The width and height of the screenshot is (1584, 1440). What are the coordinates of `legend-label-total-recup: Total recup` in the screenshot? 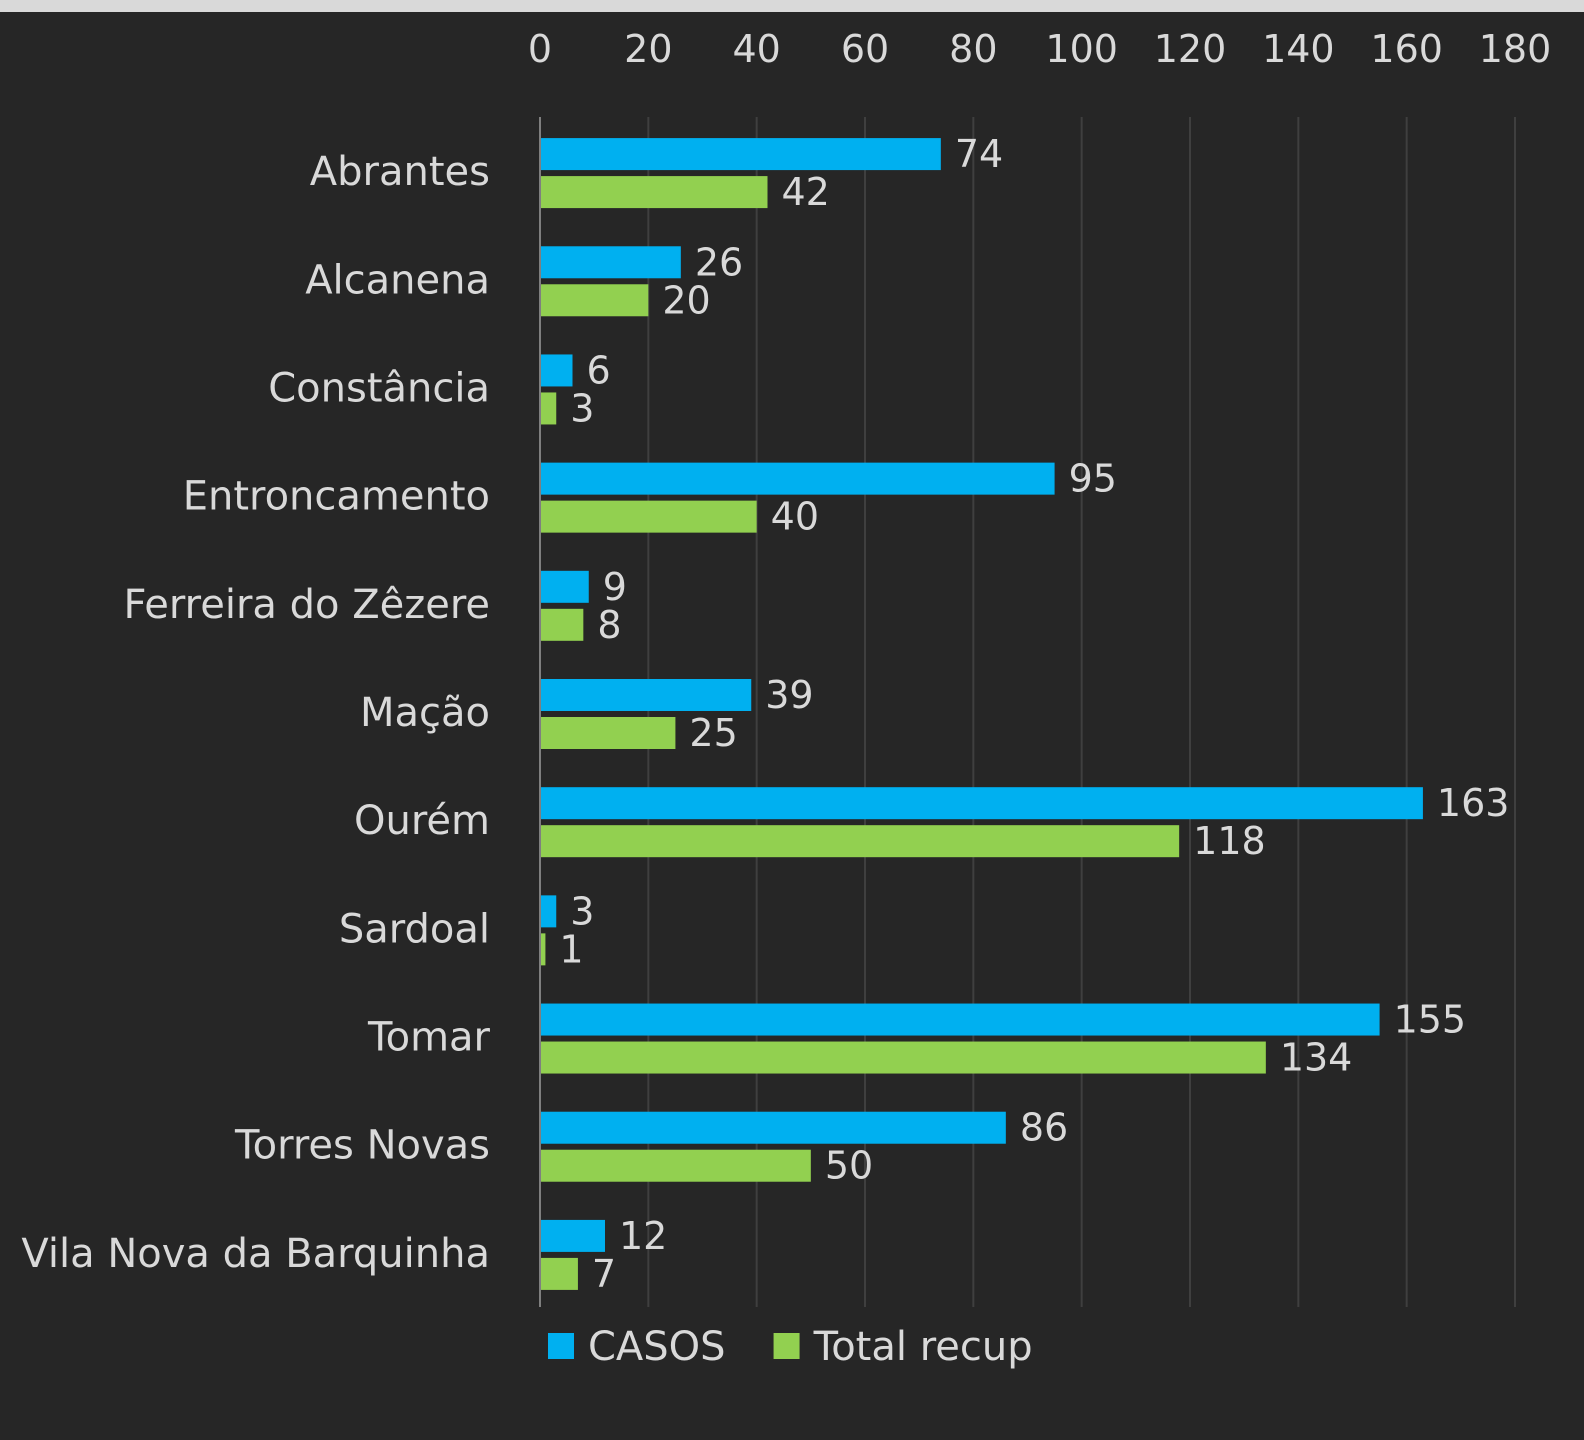 It's located at (923, 1347).